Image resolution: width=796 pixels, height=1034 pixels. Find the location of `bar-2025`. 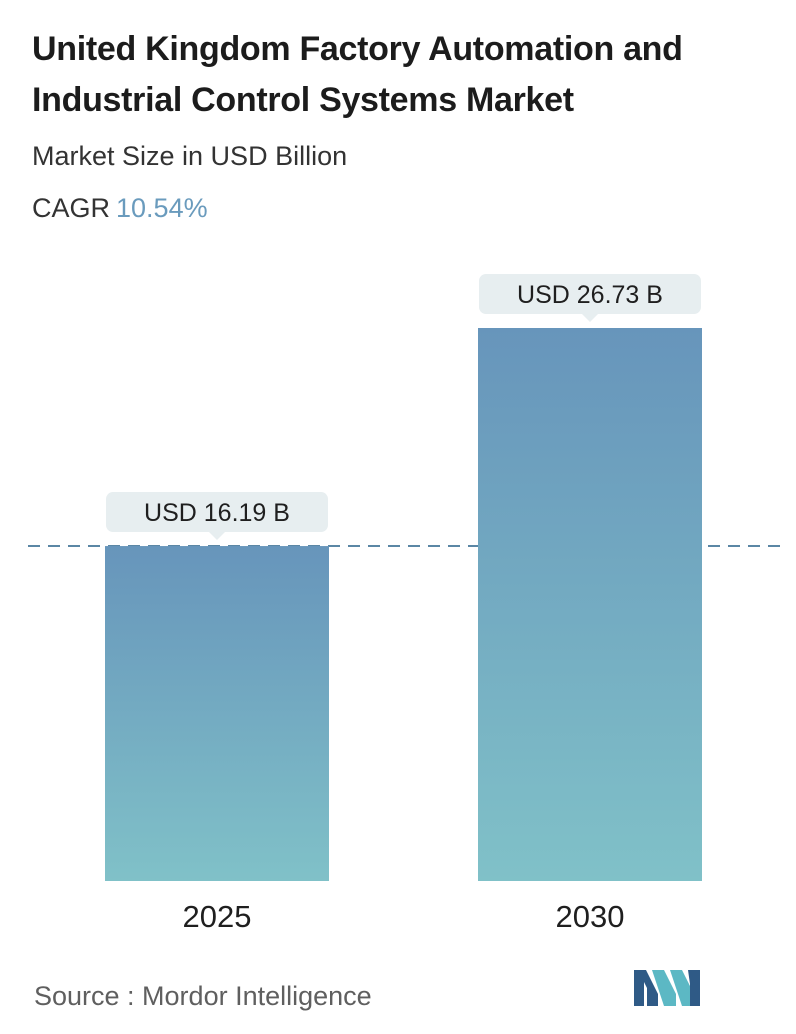

bar-2025 is located at coordinates (217, 713).